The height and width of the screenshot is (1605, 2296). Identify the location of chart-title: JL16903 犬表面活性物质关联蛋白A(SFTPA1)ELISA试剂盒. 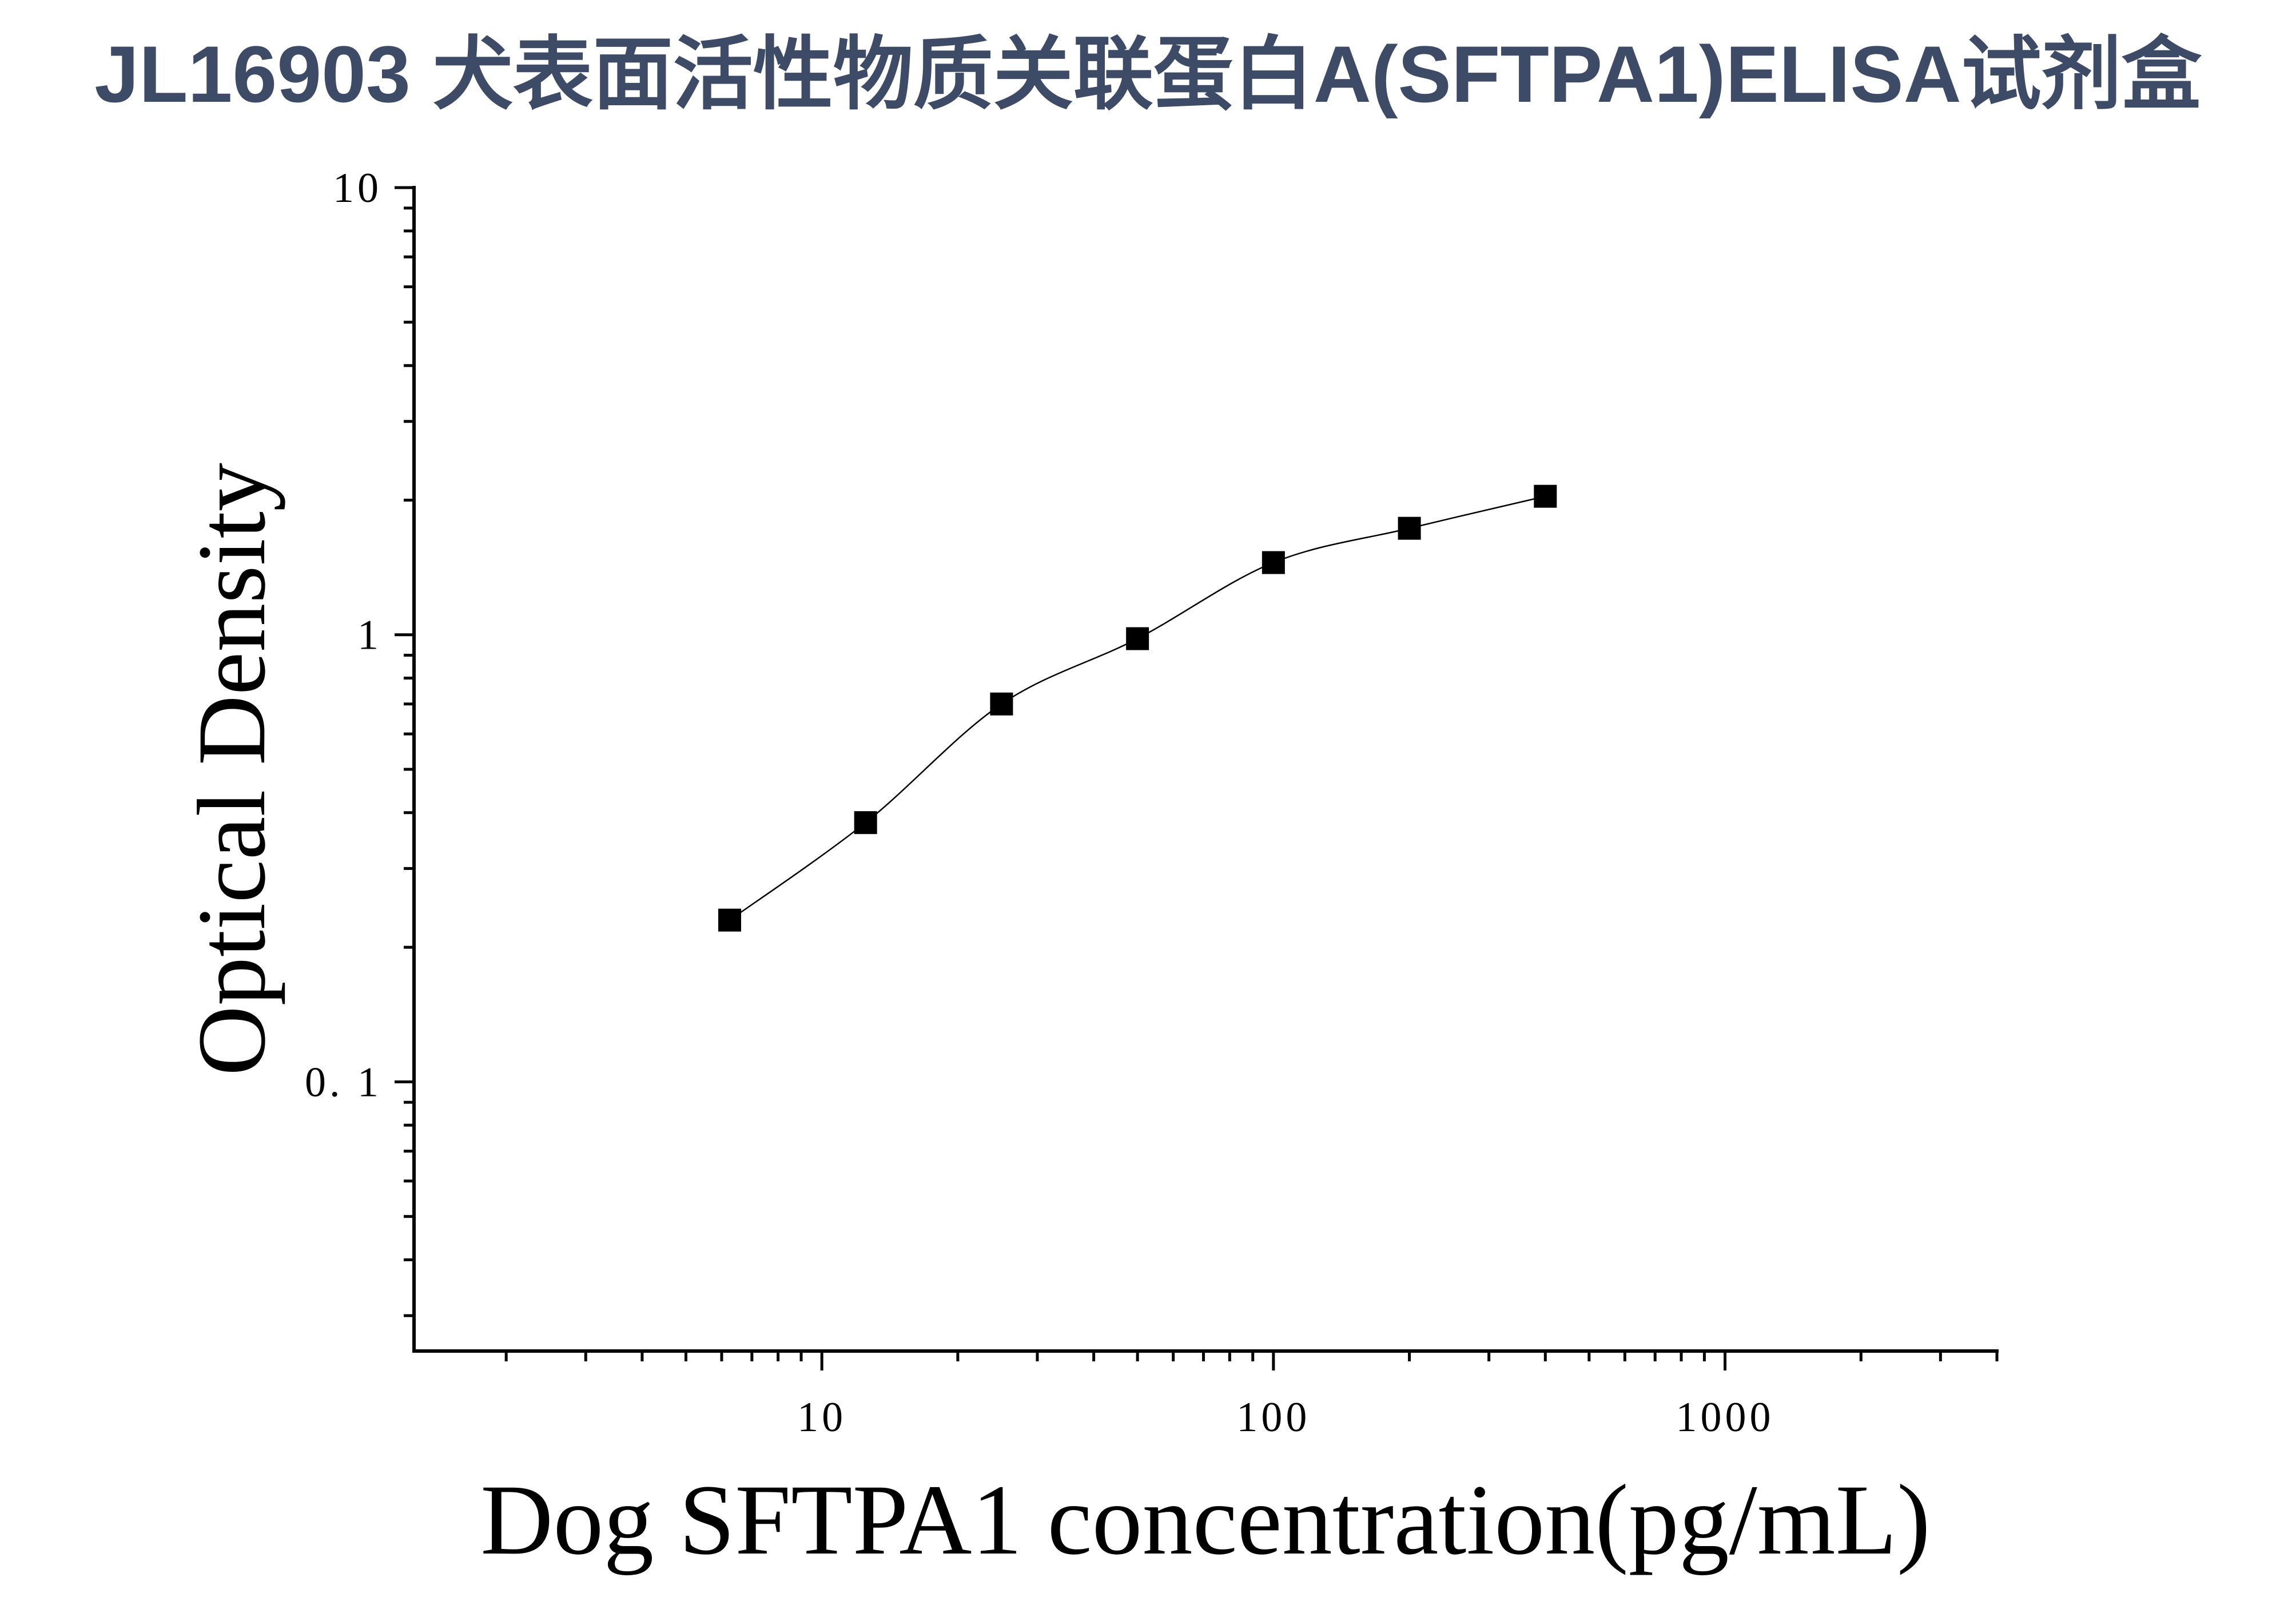
(1148, 74).